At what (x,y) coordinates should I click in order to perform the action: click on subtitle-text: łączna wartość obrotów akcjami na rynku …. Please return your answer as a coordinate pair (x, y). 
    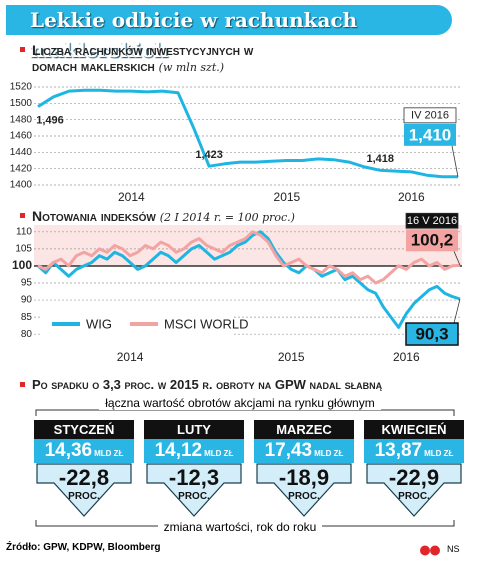
    Looking at the image, I should click on (240, 403).